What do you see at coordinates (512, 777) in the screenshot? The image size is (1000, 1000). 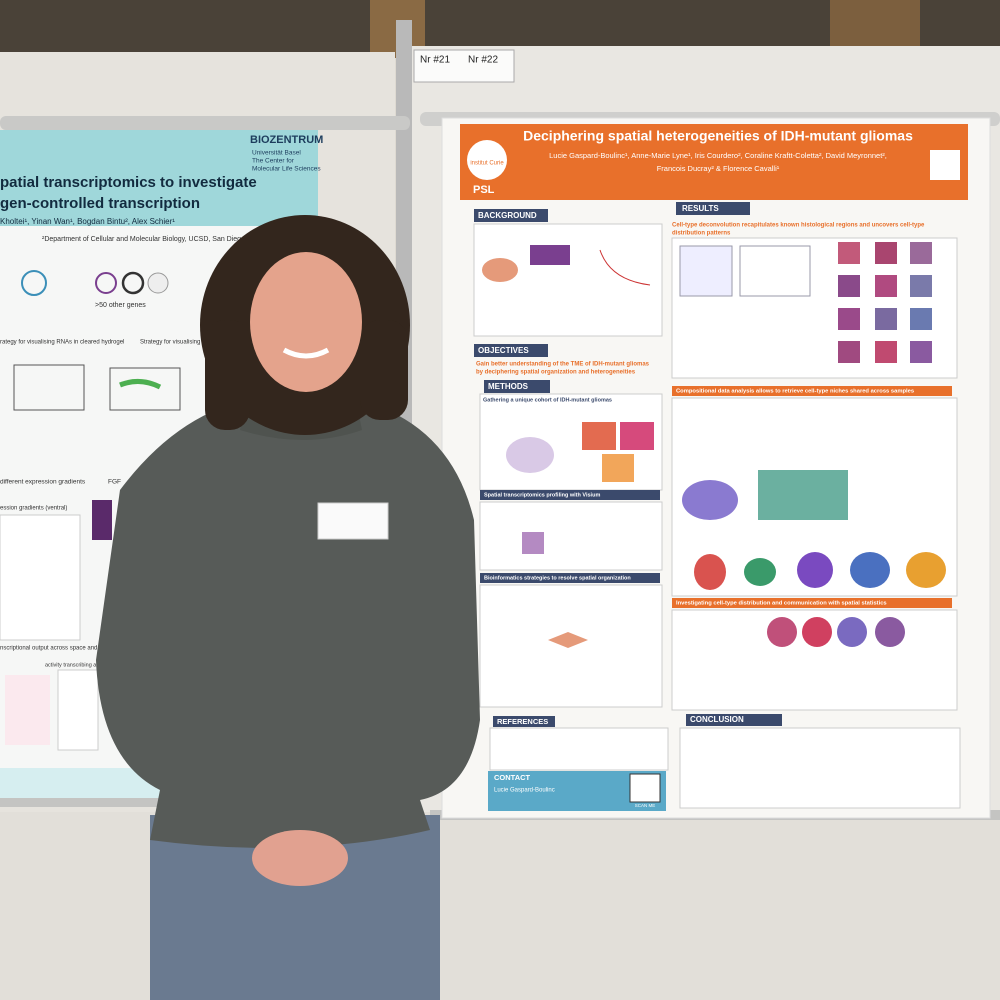 I see `section-title: CONTACT` at bounding box center [512, 777].